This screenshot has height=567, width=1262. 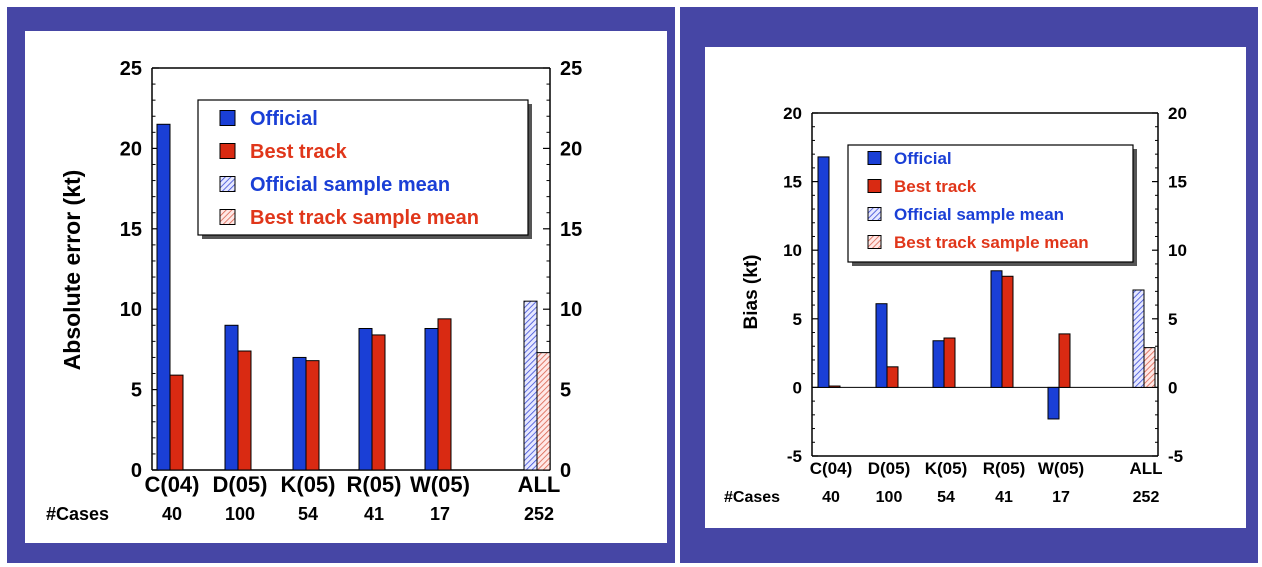 What do you see at coordinates (1004, 468) in the screenshot?
I see `right-category-label: R(05)` at bounding box center [1004, 468].